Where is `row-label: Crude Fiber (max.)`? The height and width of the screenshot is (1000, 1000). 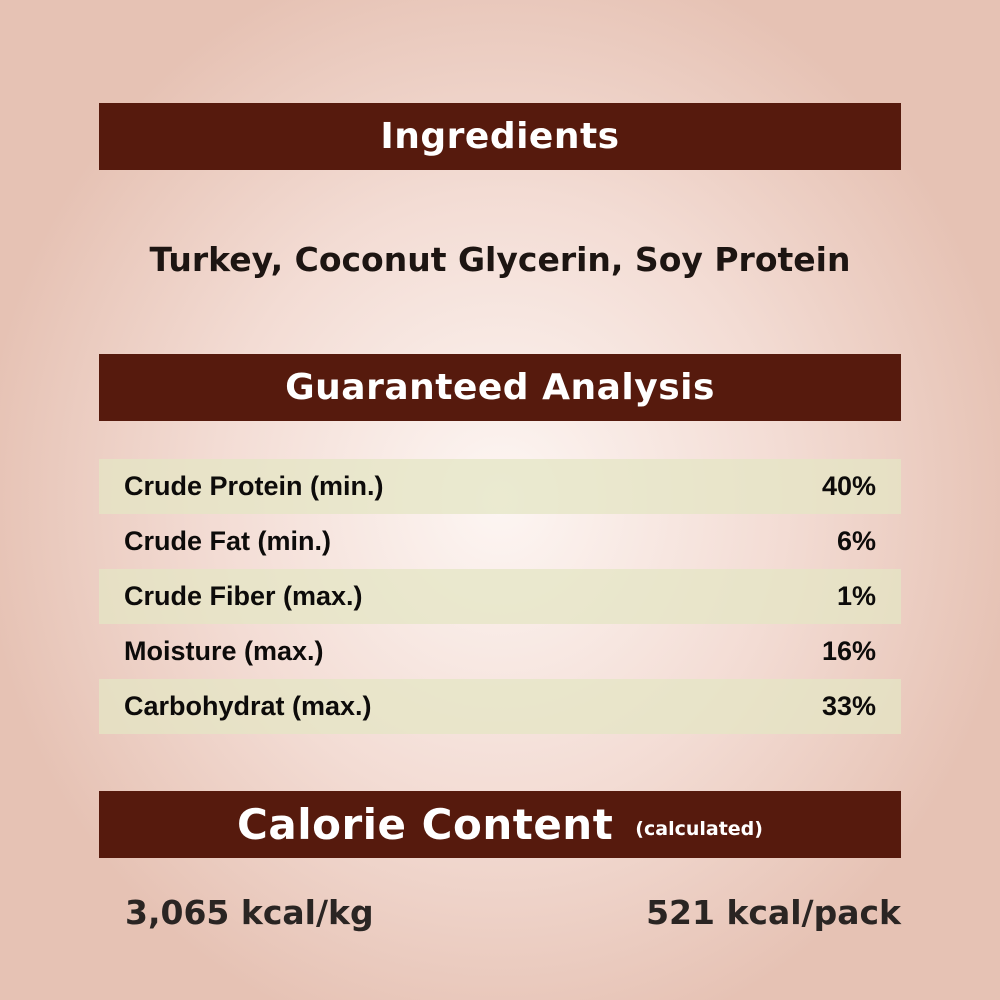
row-label: Crude Fiber (max.) is located at coordinates (243, 596).